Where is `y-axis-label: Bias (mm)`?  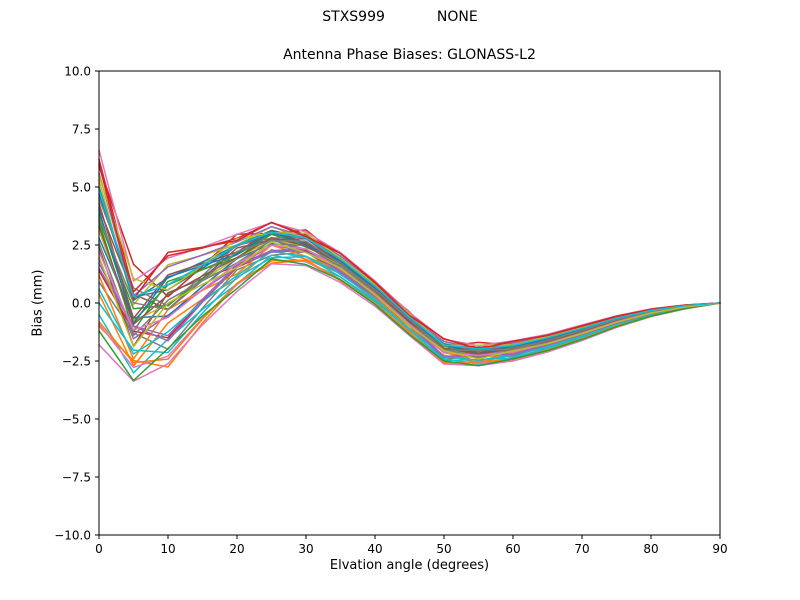
y-axis-label: Bias (mm) is located at coordinates (38, 303).